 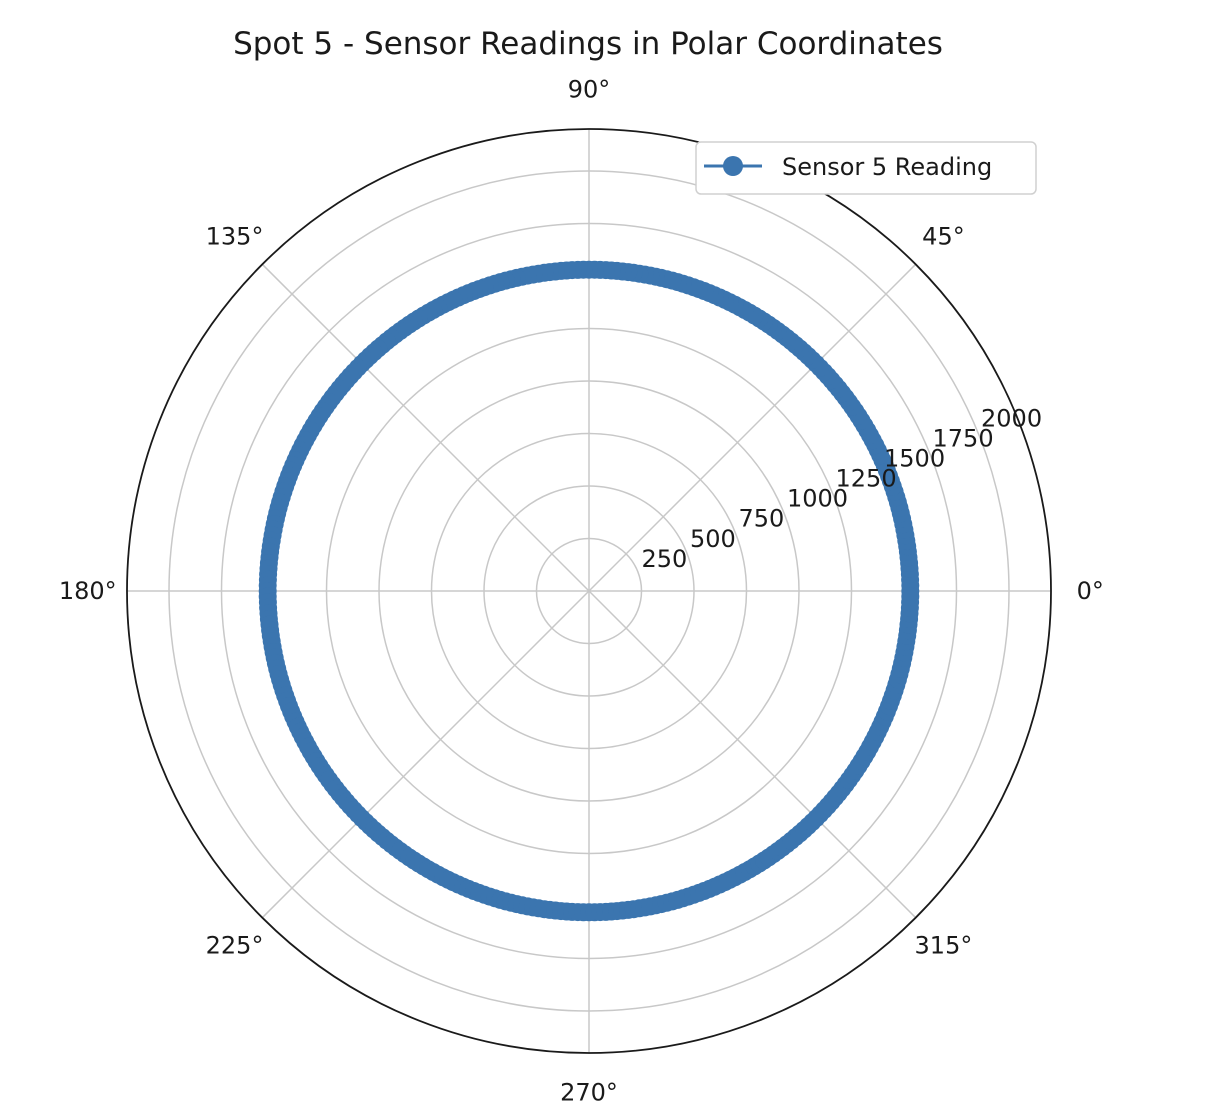 I want to click on radial-tick-label: 1500, so click(x=914, y=458).